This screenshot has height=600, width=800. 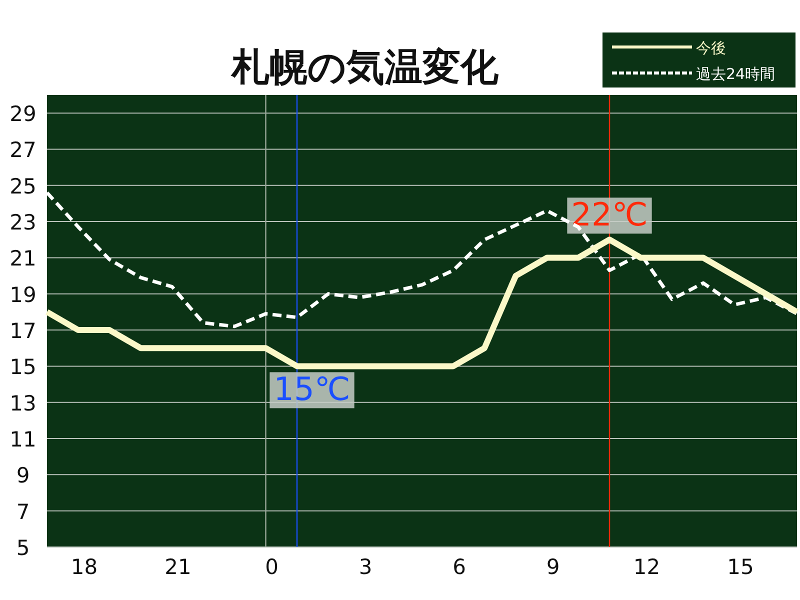 What do you see at coordinates (84, 567) in the screenshot?
I see `x-tick-label: 18` at bounding box center [84, 567].